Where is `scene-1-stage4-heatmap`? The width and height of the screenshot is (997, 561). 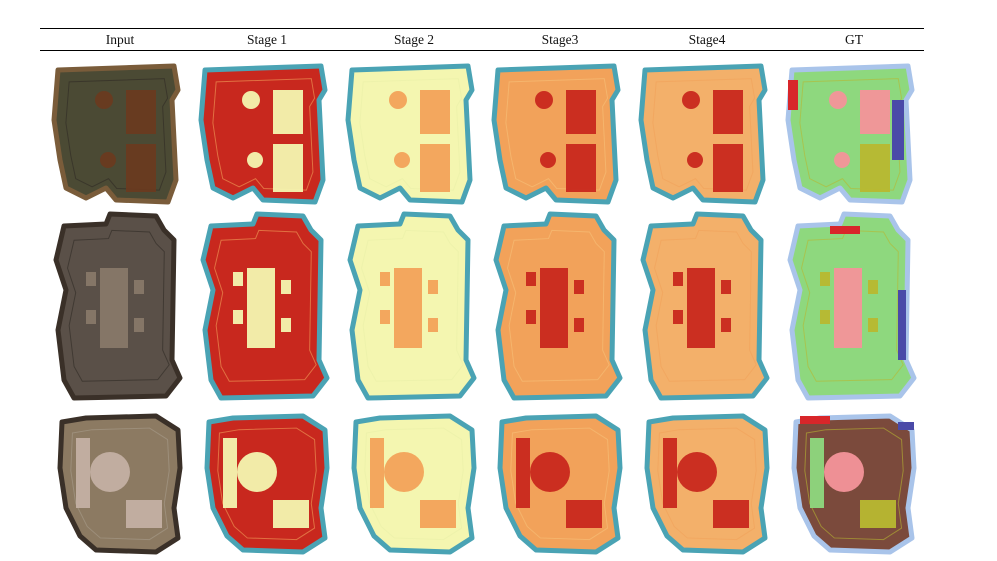 scene-1-stage4-heatmap is located at coordinates (707, 136).